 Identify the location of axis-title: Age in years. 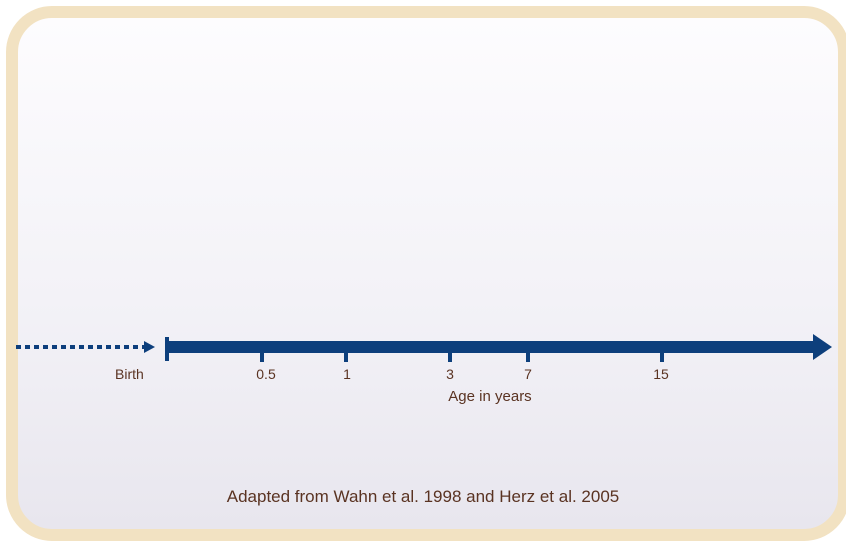
(490, 396).